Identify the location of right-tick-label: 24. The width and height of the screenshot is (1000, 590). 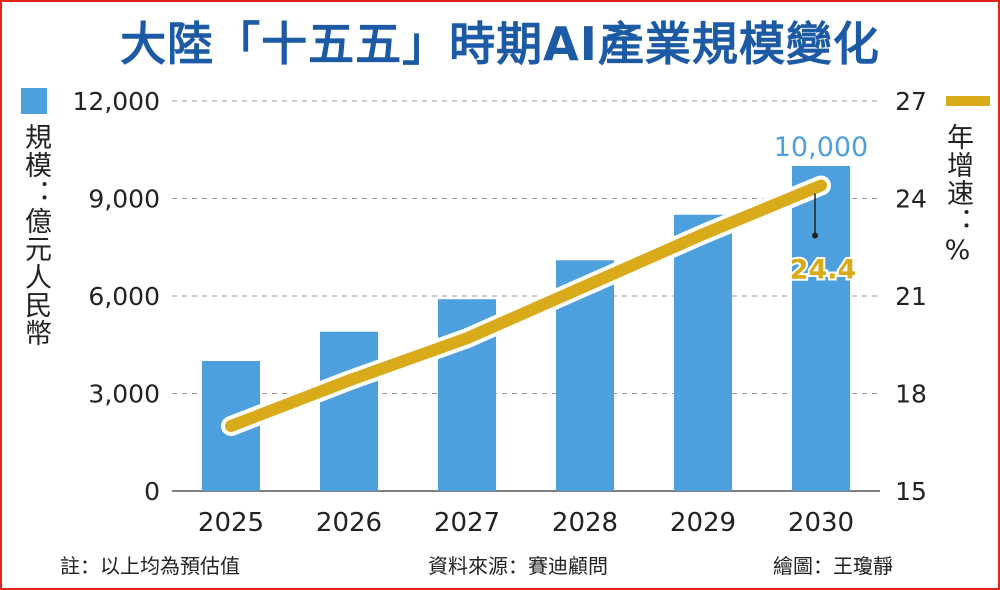
(911, 199).